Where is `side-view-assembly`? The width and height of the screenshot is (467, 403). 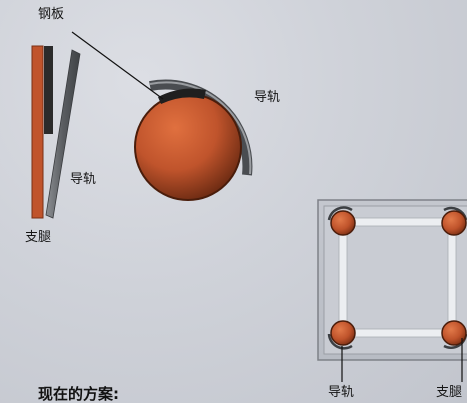 side-view-assembly is located at coordinates (56, 132).